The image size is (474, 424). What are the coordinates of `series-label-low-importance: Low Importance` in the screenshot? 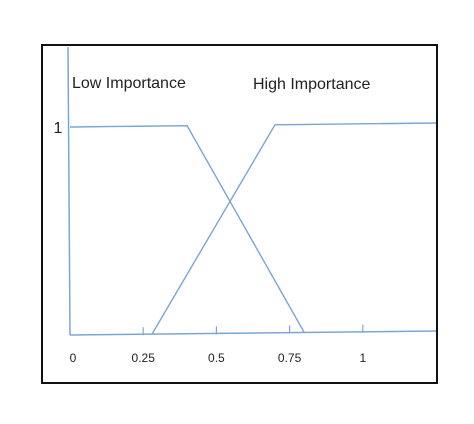 It's located at (129, 83).